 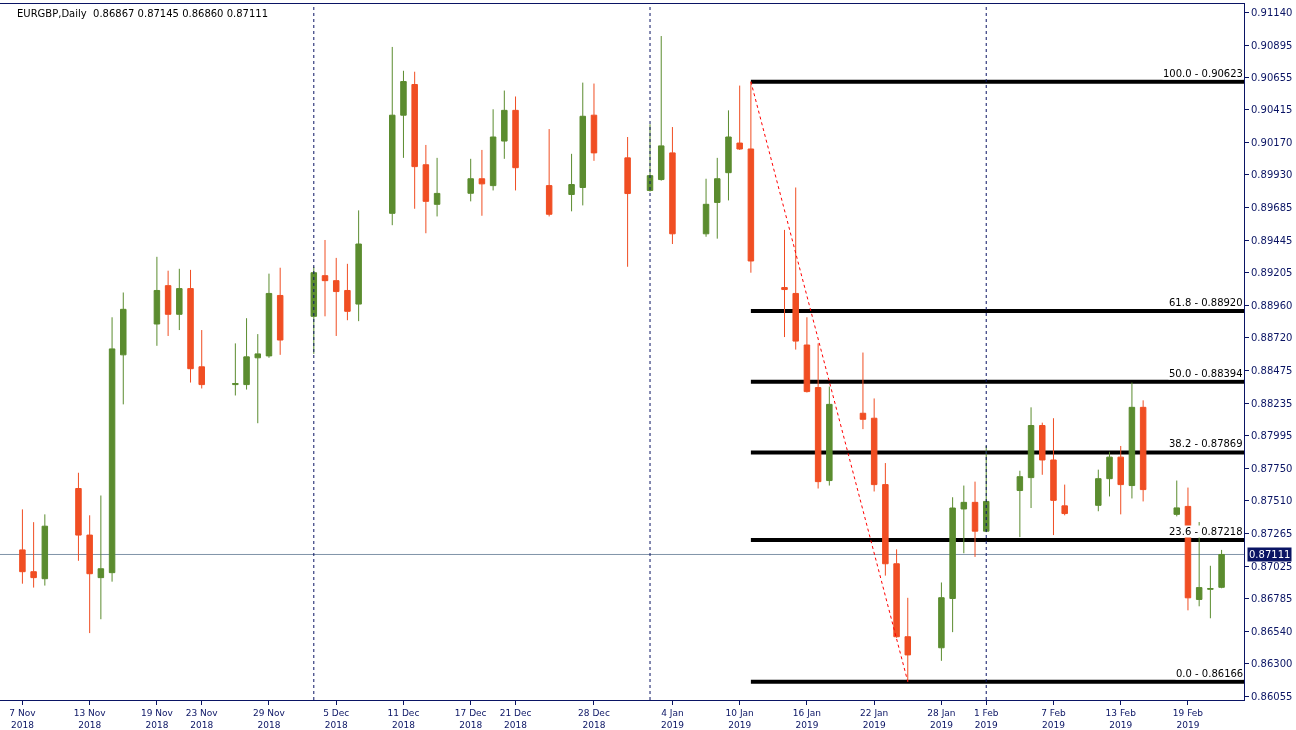 What do you see at coordinates (1121, 718) in the screenshot?
I see `x-tick-label: 13 Feb 2019` at bounding box center [1121, 718].